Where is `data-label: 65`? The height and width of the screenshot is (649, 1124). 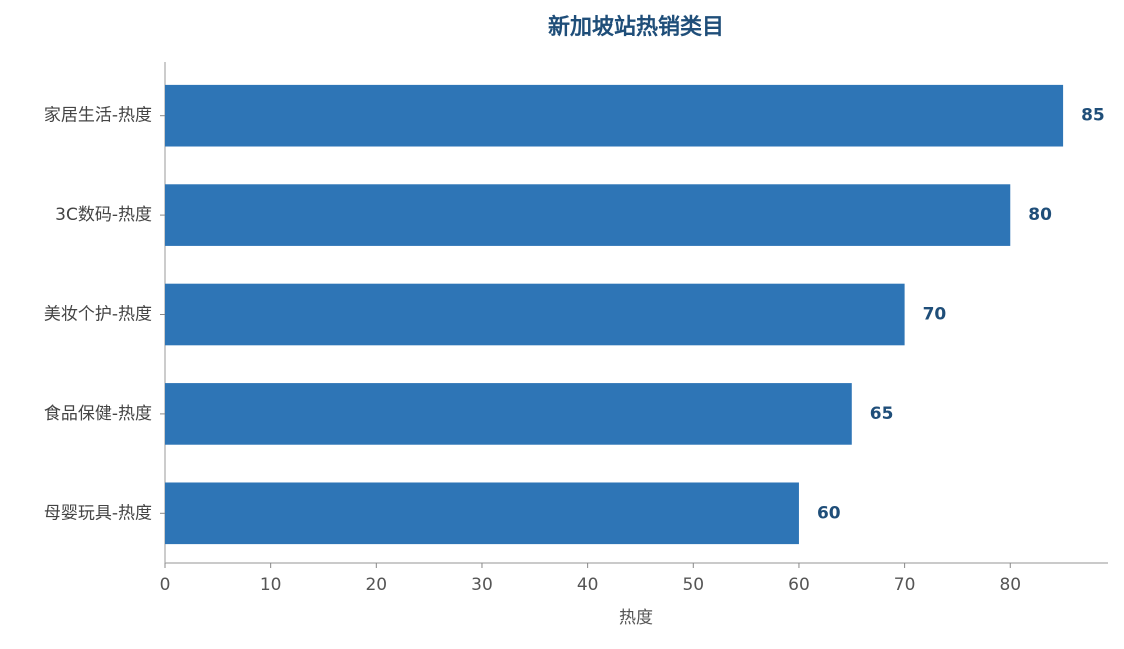 data-label: 65 is located at coordinates (882, 414).